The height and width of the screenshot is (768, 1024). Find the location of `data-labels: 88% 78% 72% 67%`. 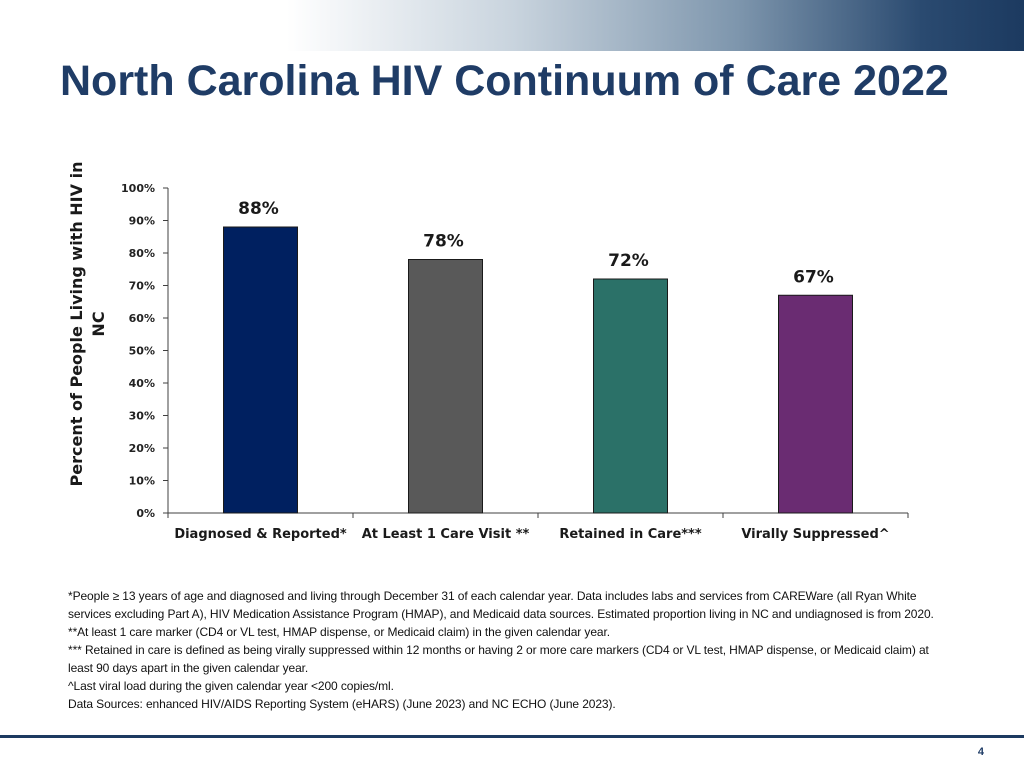

data-labels: 88% 78% 72% 67% is located at coordinates (536, 243).